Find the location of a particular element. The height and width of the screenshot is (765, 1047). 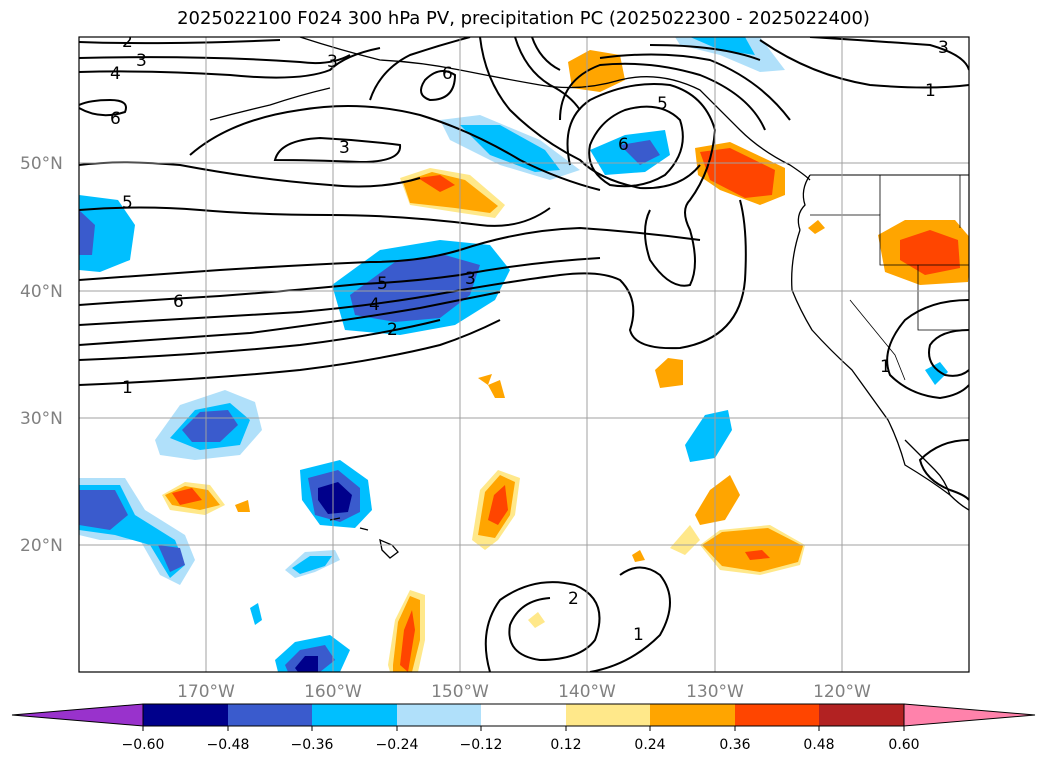

colorbar-tick-label: −0.12 is located at coordinates (481, 745).